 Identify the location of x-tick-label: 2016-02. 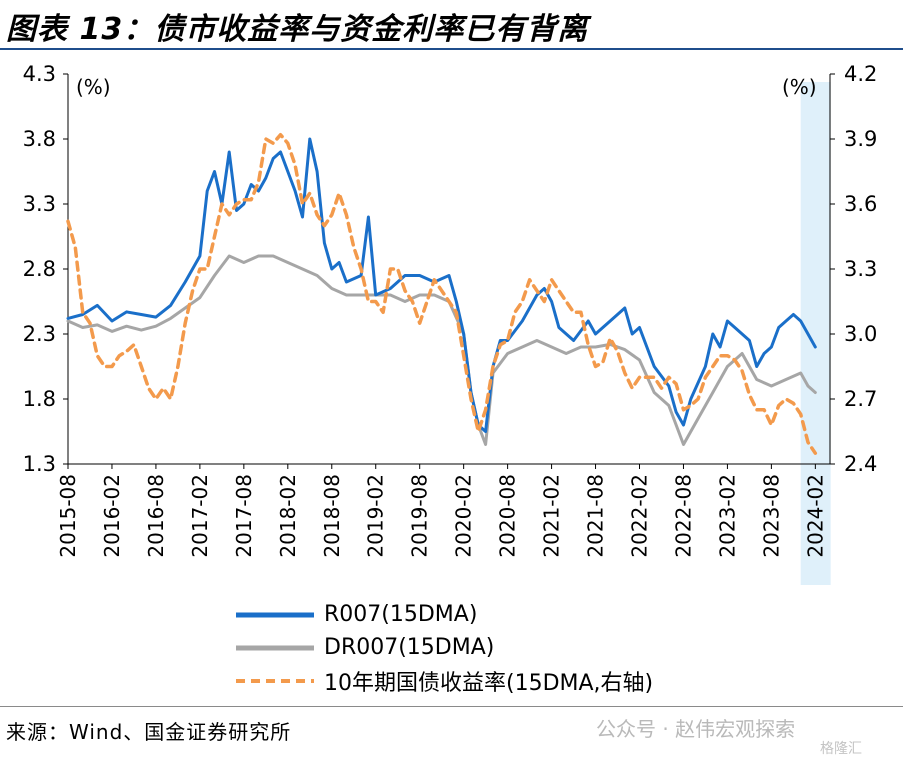
(112, 516).